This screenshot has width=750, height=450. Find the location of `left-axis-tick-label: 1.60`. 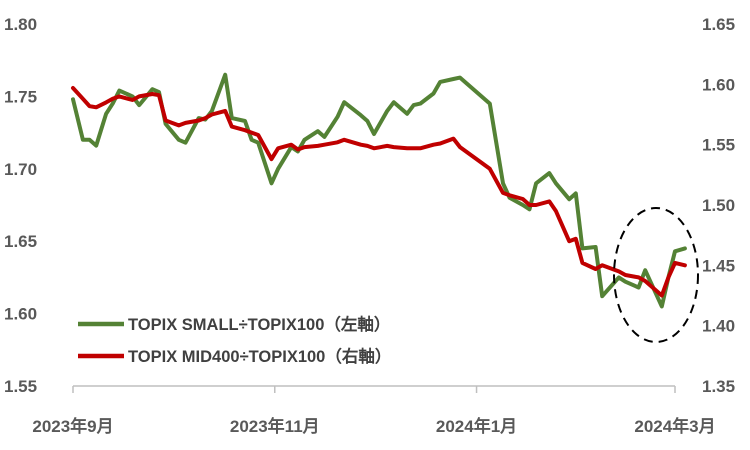

left-axis-tick-label: 1.60 is located at coordinates (20, 314).